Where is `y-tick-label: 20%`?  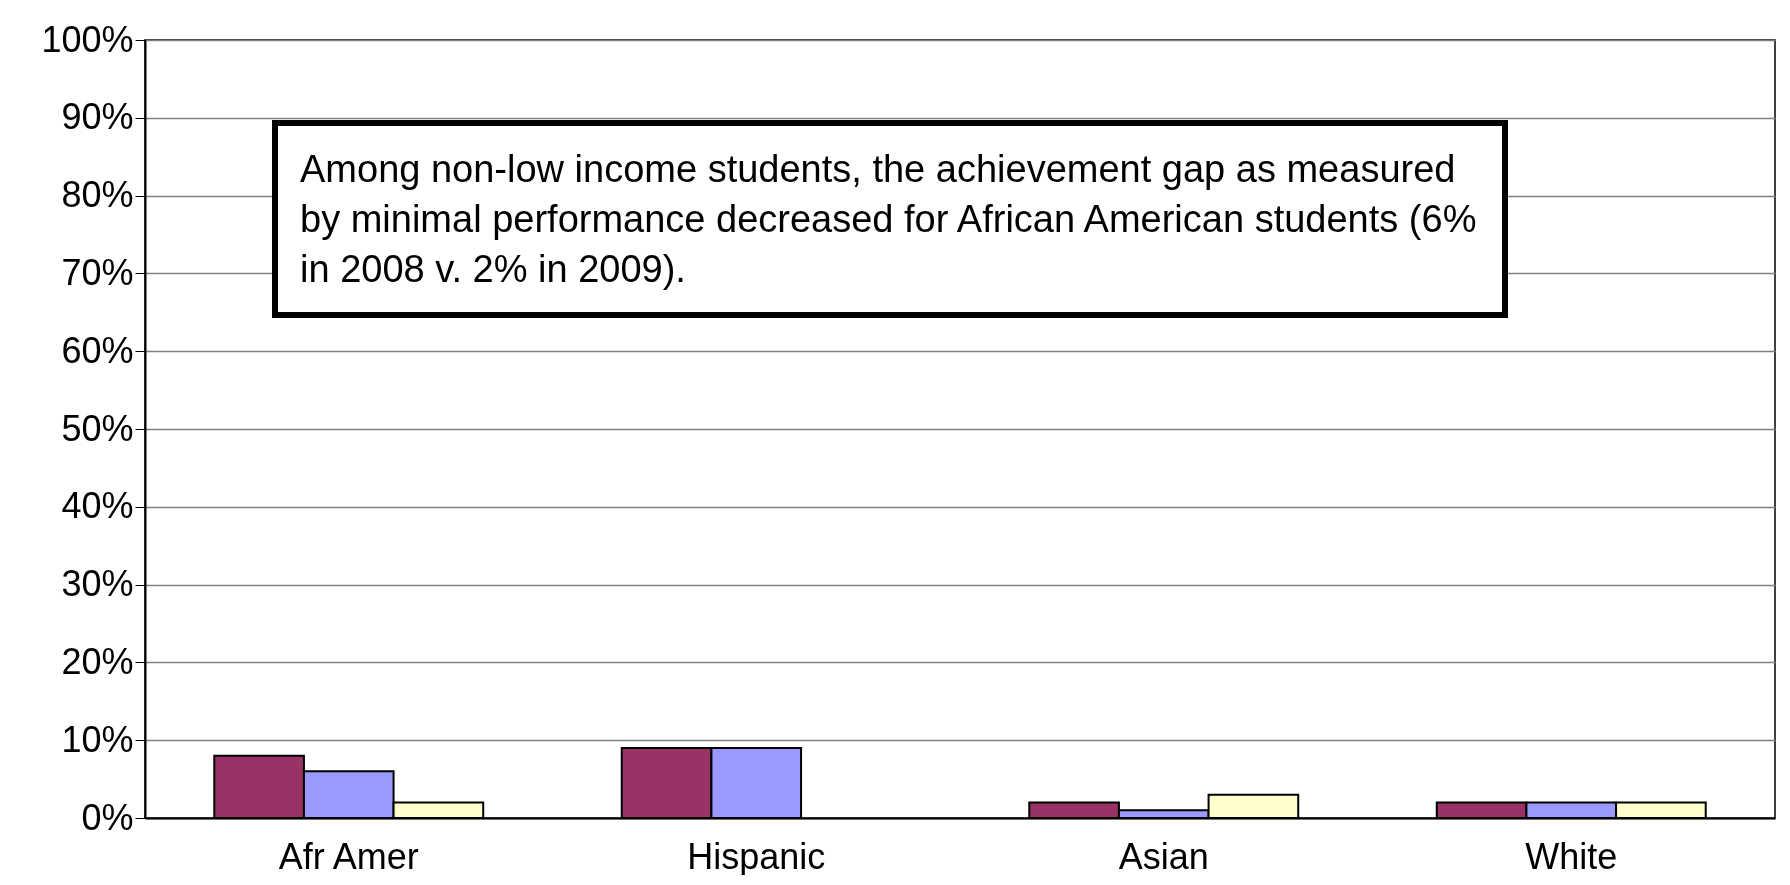
y-tick-label: 20% is located at coordinates (97, 661).